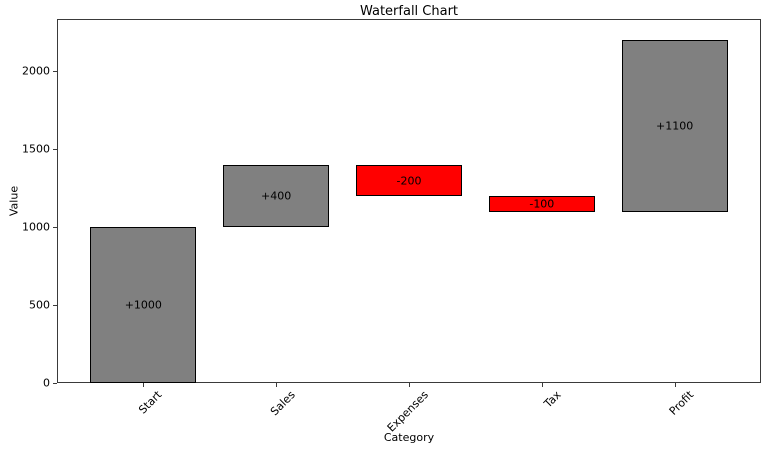 Image resolution: width=768 pixels, height=457 pixels. Describe the element at coordinates (150, 402) in the screenshot. I see `x-tick-label-start: Start` at that location.